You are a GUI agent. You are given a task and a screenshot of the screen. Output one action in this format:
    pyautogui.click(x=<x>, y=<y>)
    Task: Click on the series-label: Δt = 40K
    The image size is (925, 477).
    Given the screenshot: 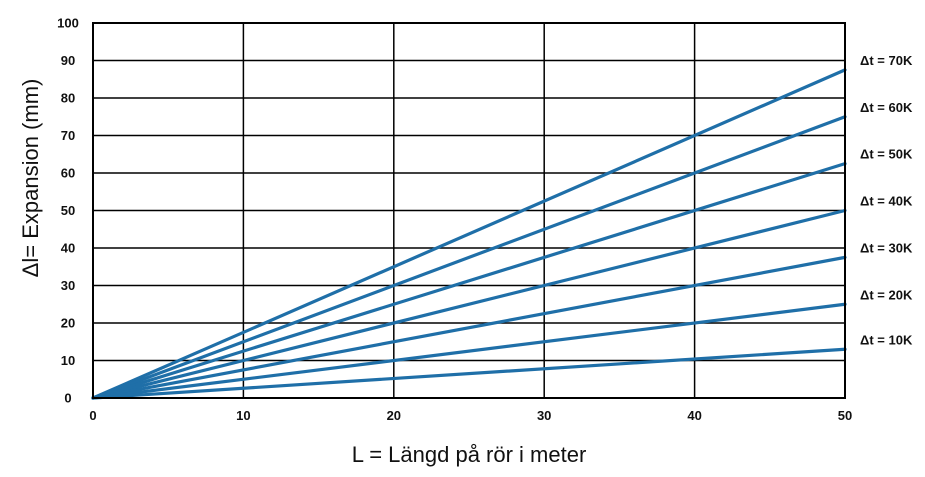 What is the action you would take?
    pyautogui.click(x=886, y=201)
    